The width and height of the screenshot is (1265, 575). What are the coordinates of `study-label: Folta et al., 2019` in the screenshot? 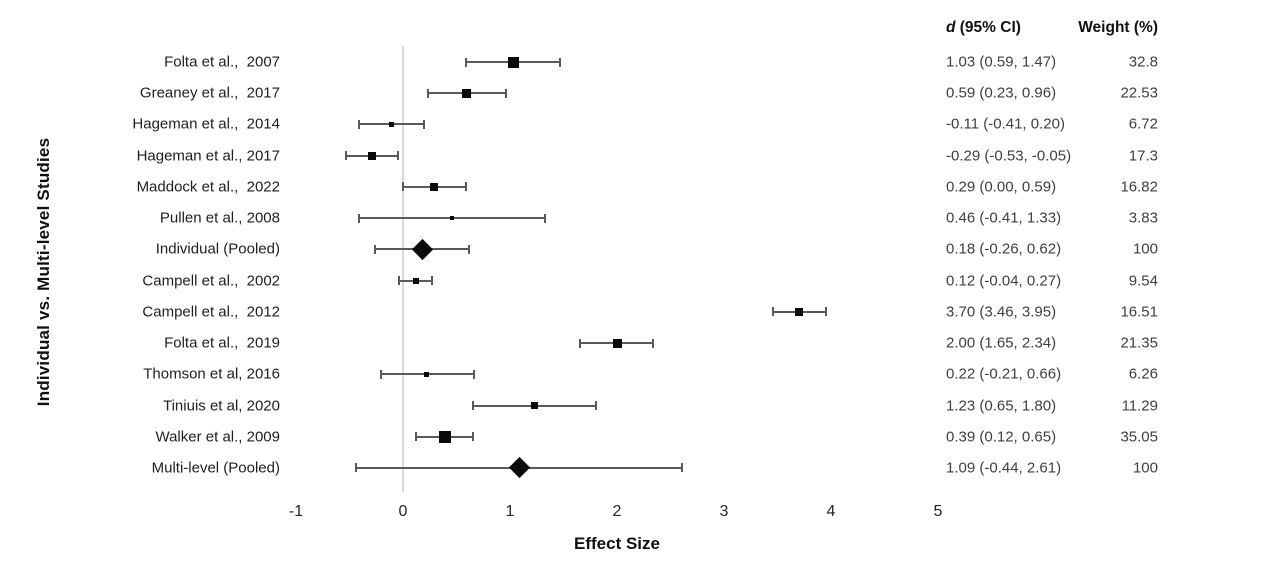 It's located at (222, 343).